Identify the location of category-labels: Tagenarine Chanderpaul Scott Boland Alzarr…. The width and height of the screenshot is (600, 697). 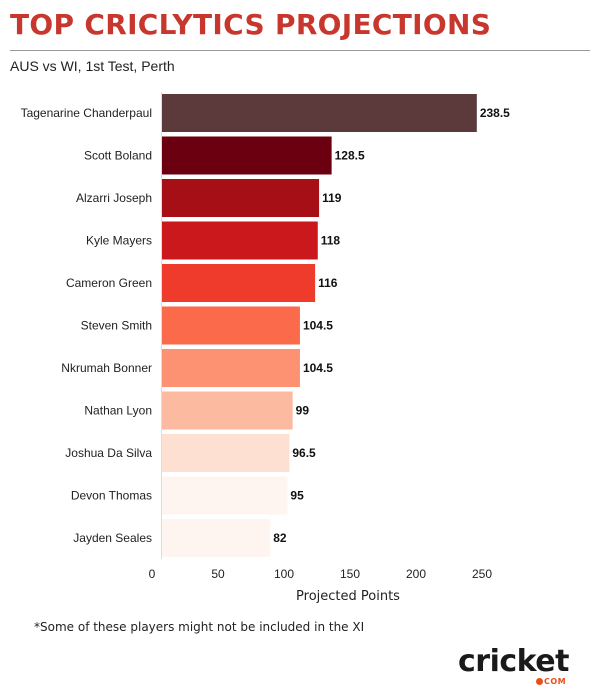
(87, 325).